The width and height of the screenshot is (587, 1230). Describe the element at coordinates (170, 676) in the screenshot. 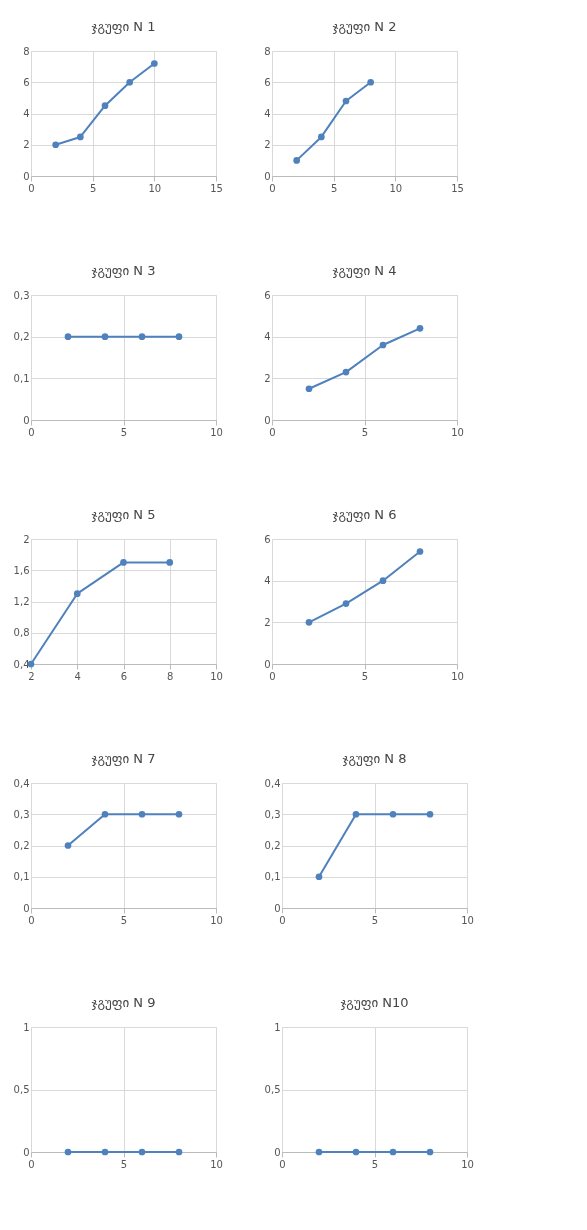

I see `x-tick-label: 8` at that location.